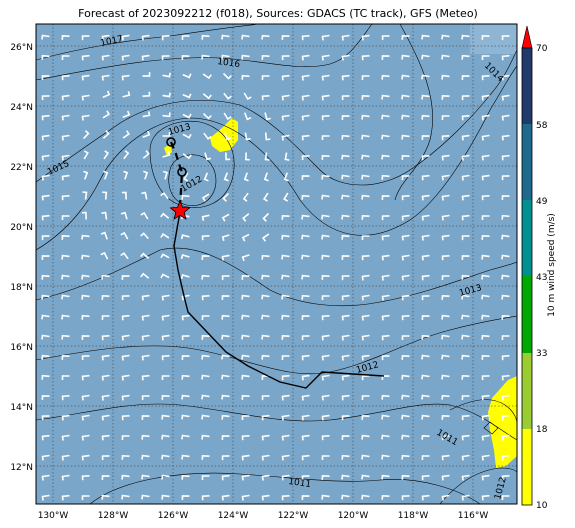 This screenshot has width=575, height=528. I want to click on storm-track-forecast, so click(279, 300).